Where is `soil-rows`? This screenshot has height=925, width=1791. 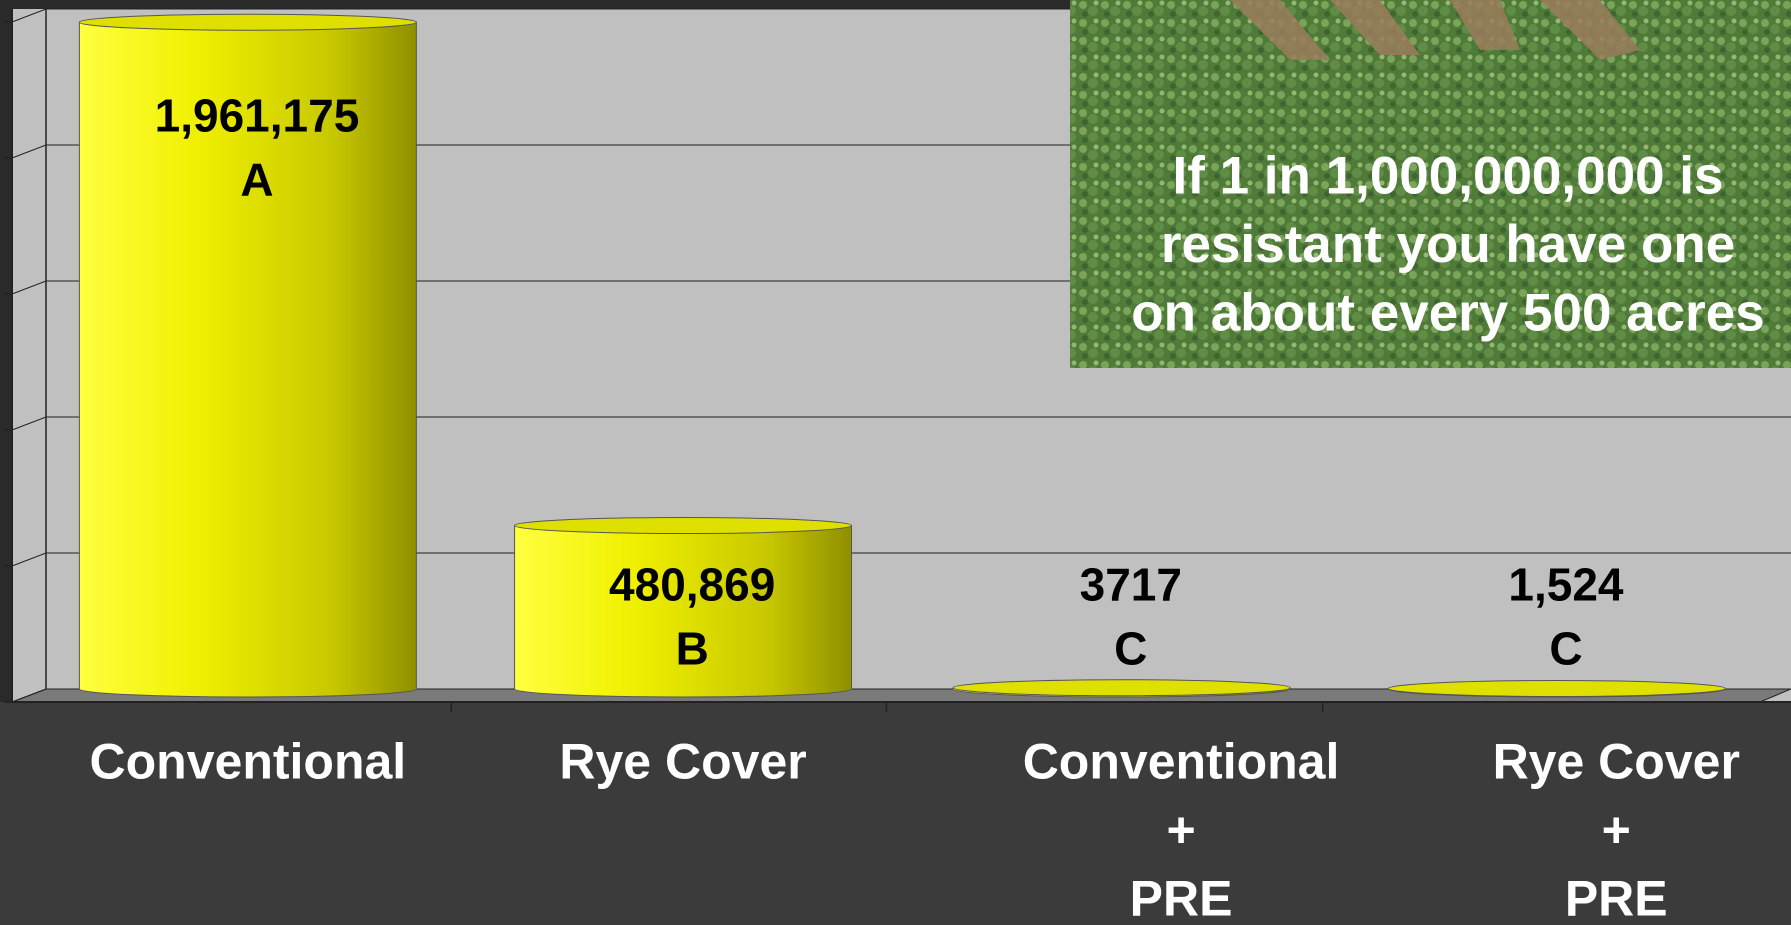
soil-rows is located at coordinates (1435, 30).